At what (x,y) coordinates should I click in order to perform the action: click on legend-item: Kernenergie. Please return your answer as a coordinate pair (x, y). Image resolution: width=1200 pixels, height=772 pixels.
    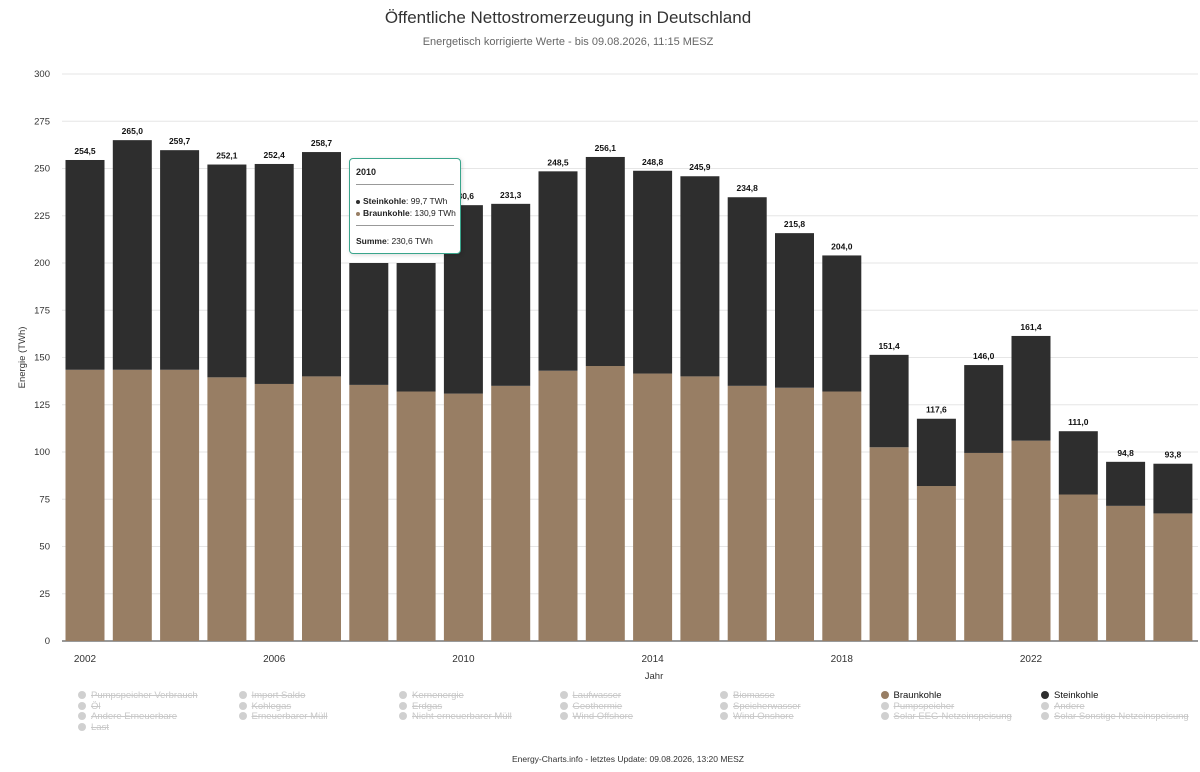
    Looking at the image, I should click on (431, 695).